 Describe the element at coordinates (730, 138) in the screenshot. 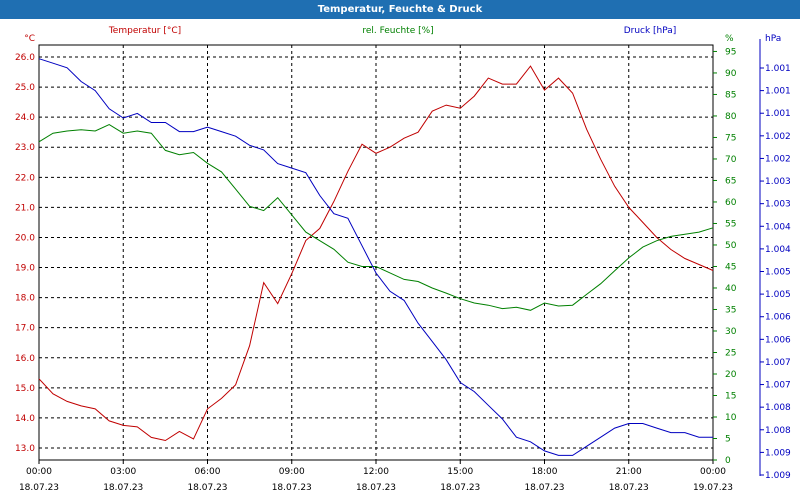

I see `humidity-tick-label: 75` at that location.